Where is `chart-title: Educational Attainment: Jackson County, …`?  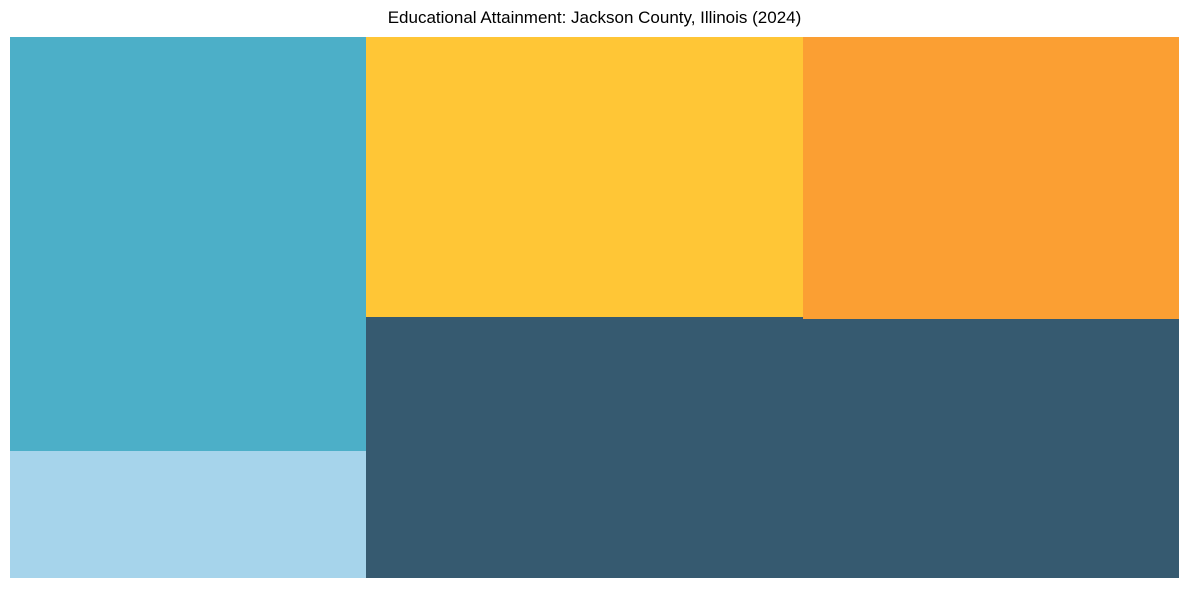
chart-title: Educational Attainment: Jackson County, … is located at coordinates (594, 17).